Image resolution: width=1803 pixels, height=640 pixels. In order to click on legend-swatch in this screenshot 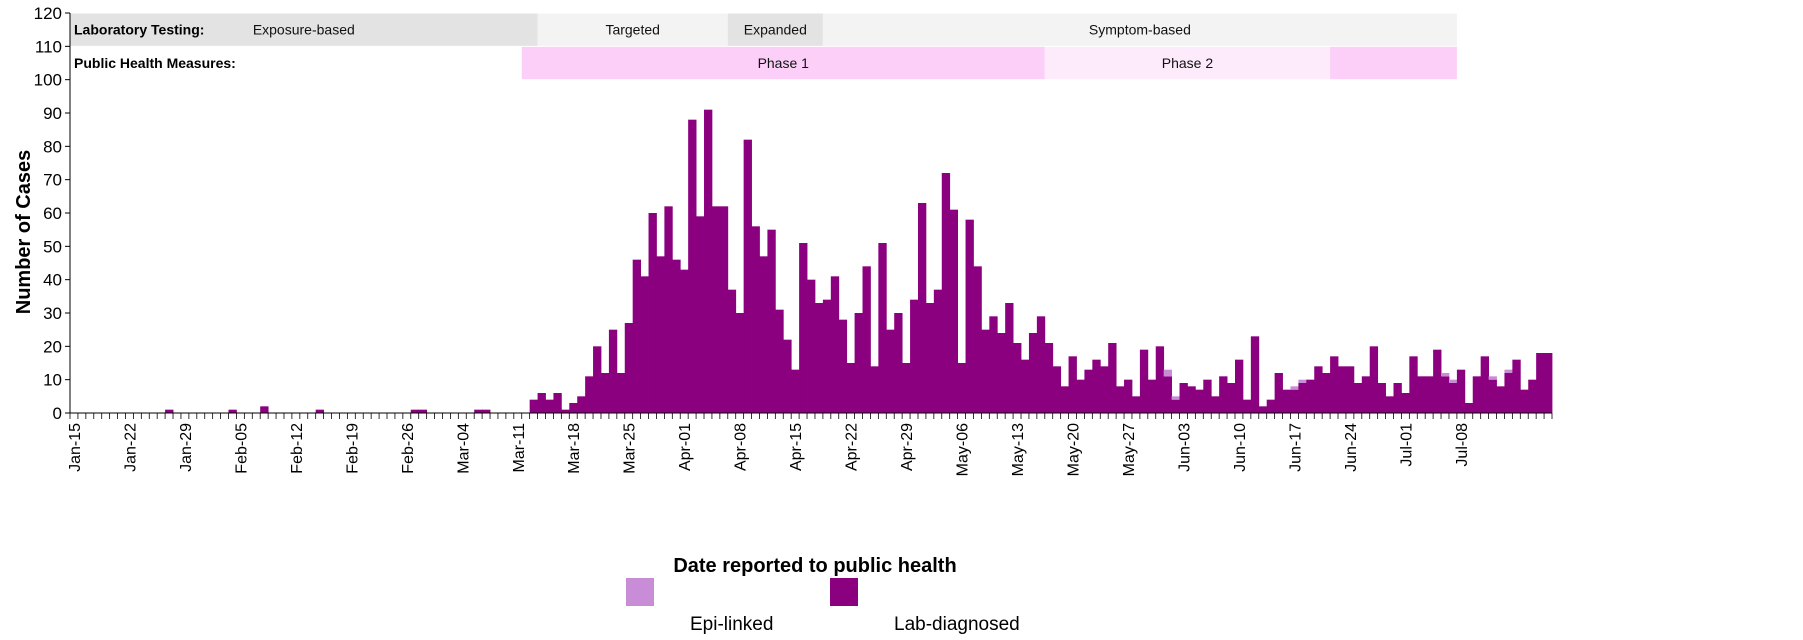, I will do `click(640, 592)`.